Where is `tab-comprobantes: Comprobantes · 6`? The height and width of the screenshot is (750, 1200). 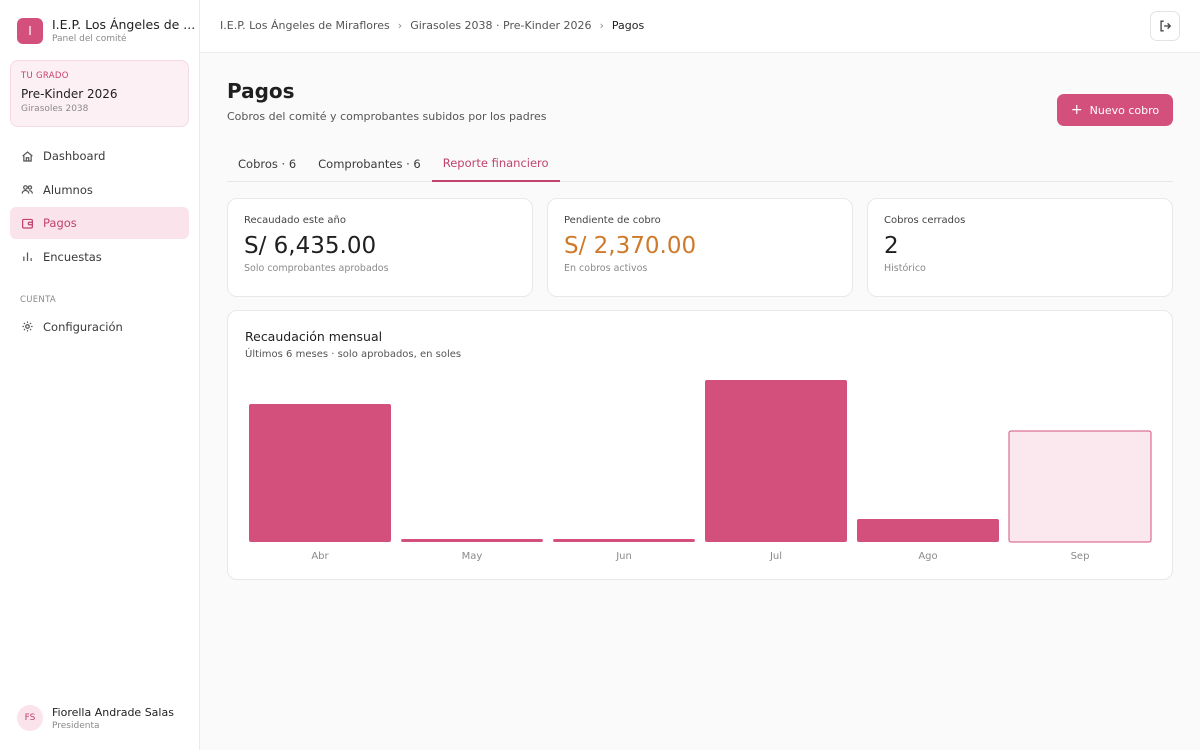
tab-comprobantes: Comprobantes · 6 is located at coordinates (369, 163).